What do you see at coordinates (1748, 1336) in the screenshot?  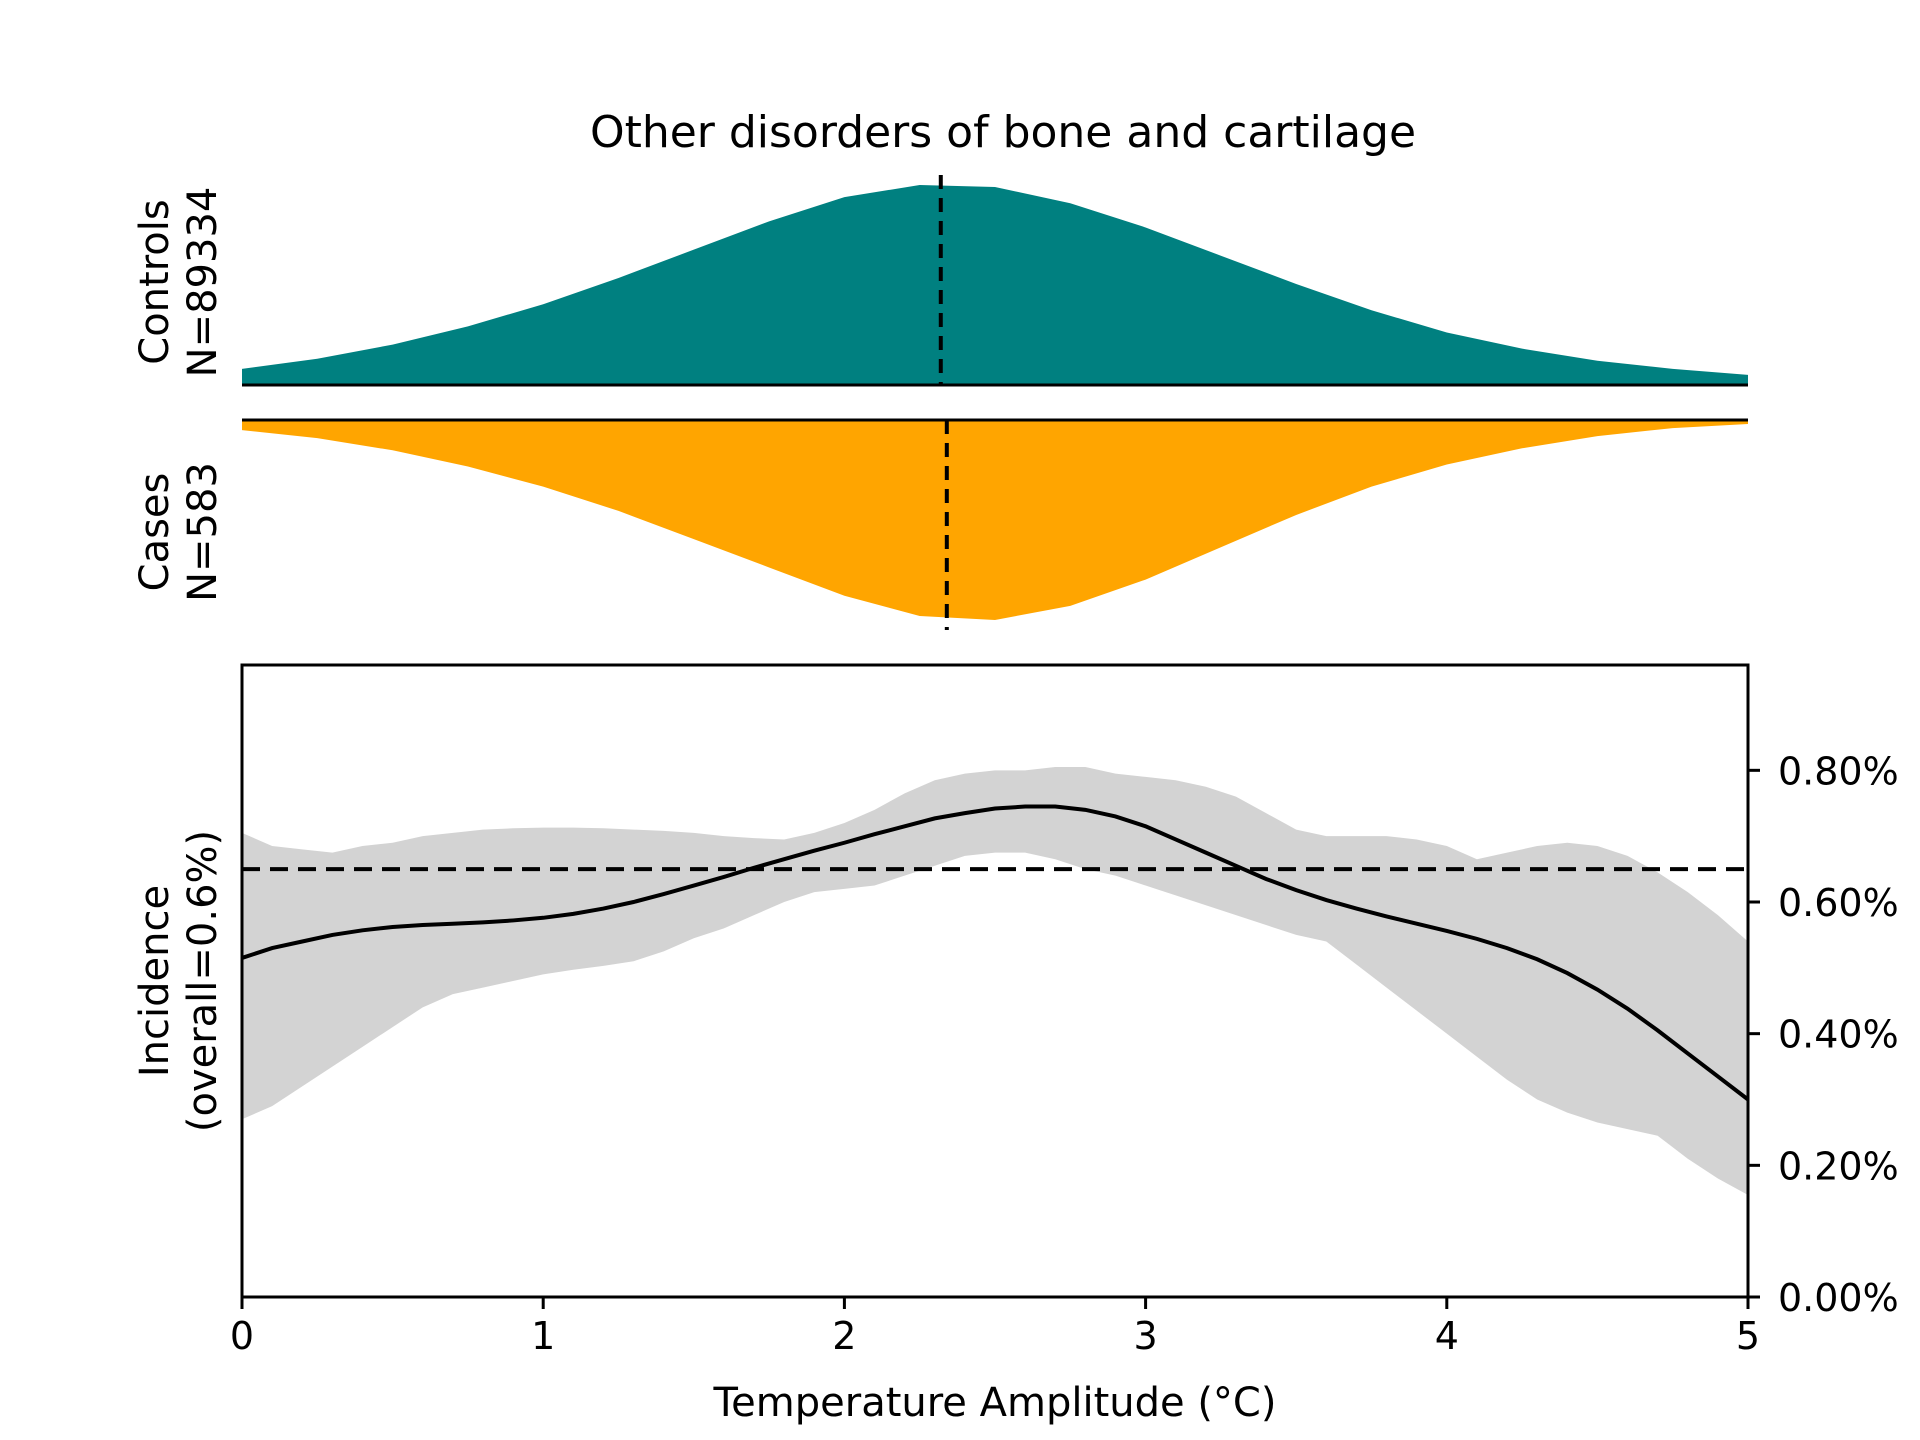 I see `x-tick-label: 5` at bounding box center [1748, 1336].